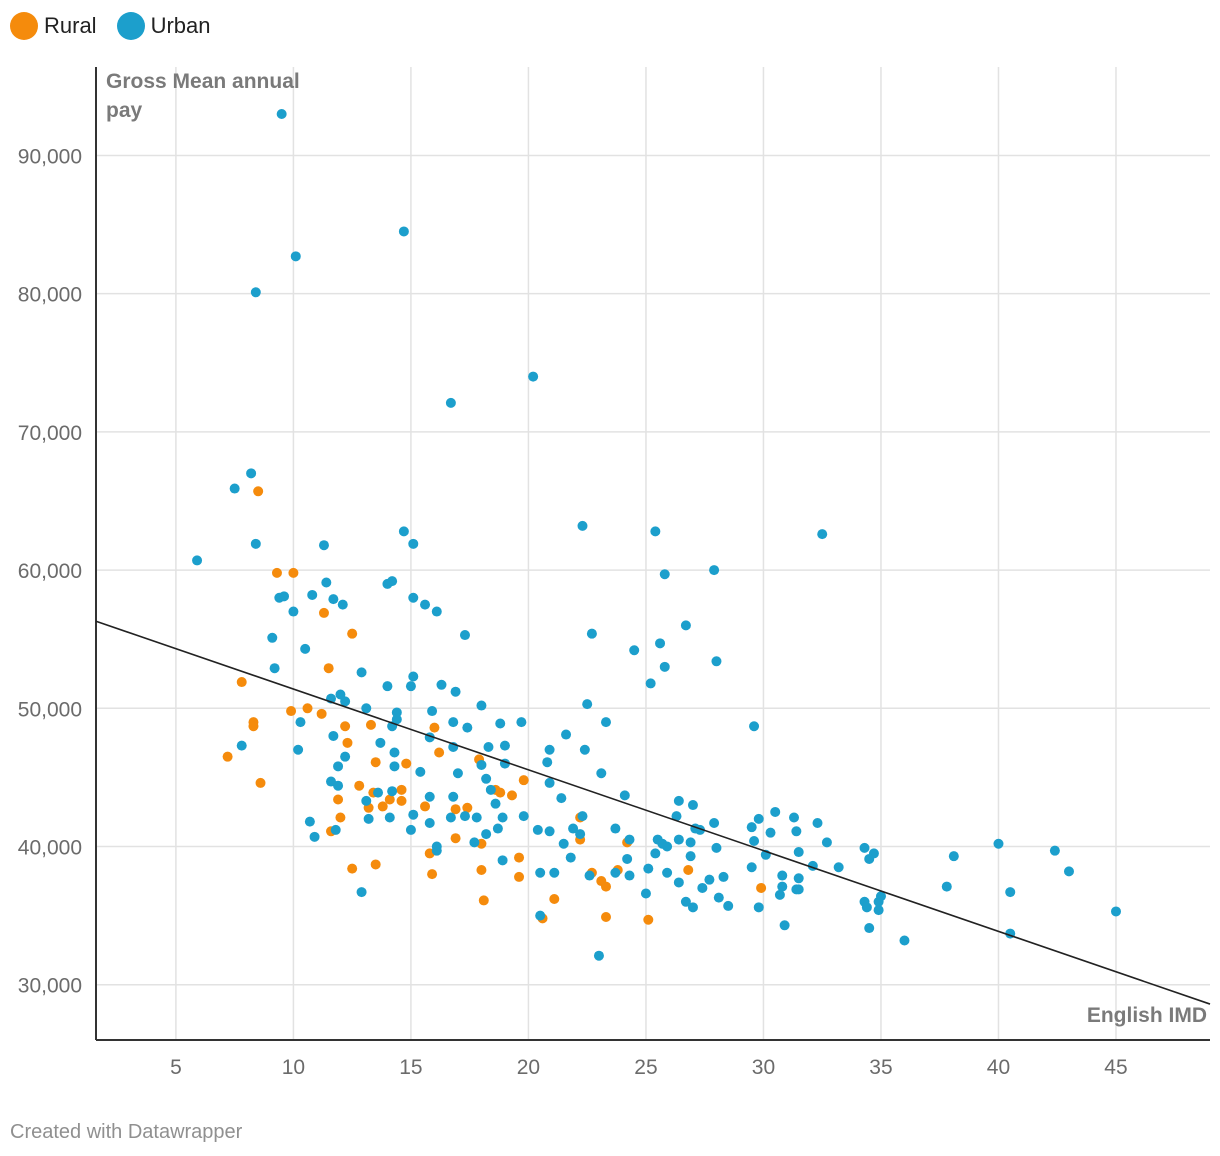 Image resolution: width=1220 pixels, height=1156 pixels. What do you see at coordinates (130, 26) in the screenshot?
I see `legend-swatch-urban` at bounding box center [130, 26].